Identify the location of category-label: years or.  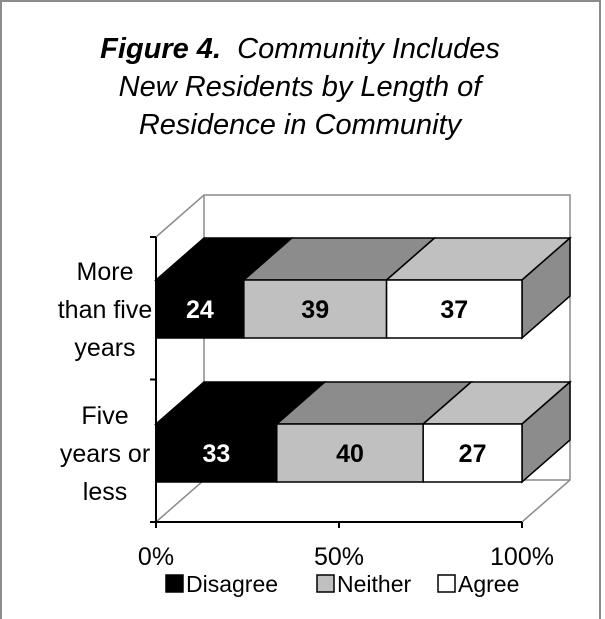
(105, 454).